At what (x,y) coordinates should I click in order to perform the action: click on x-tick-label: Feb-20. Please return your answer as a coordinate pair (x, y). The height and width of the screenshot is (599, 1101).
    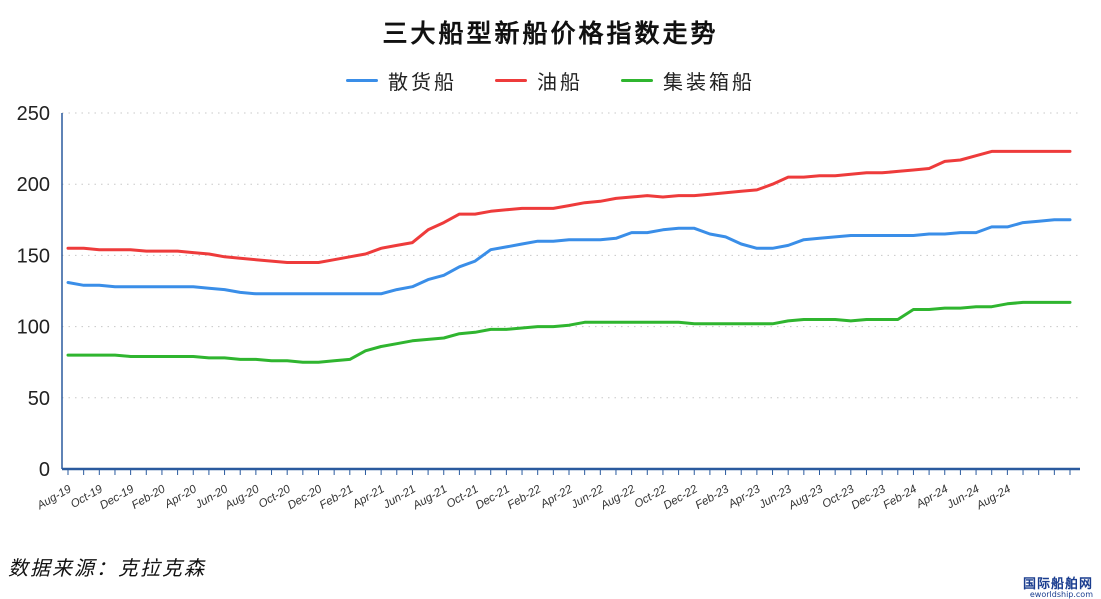
    Looking at the image, I should click on (149, 497).